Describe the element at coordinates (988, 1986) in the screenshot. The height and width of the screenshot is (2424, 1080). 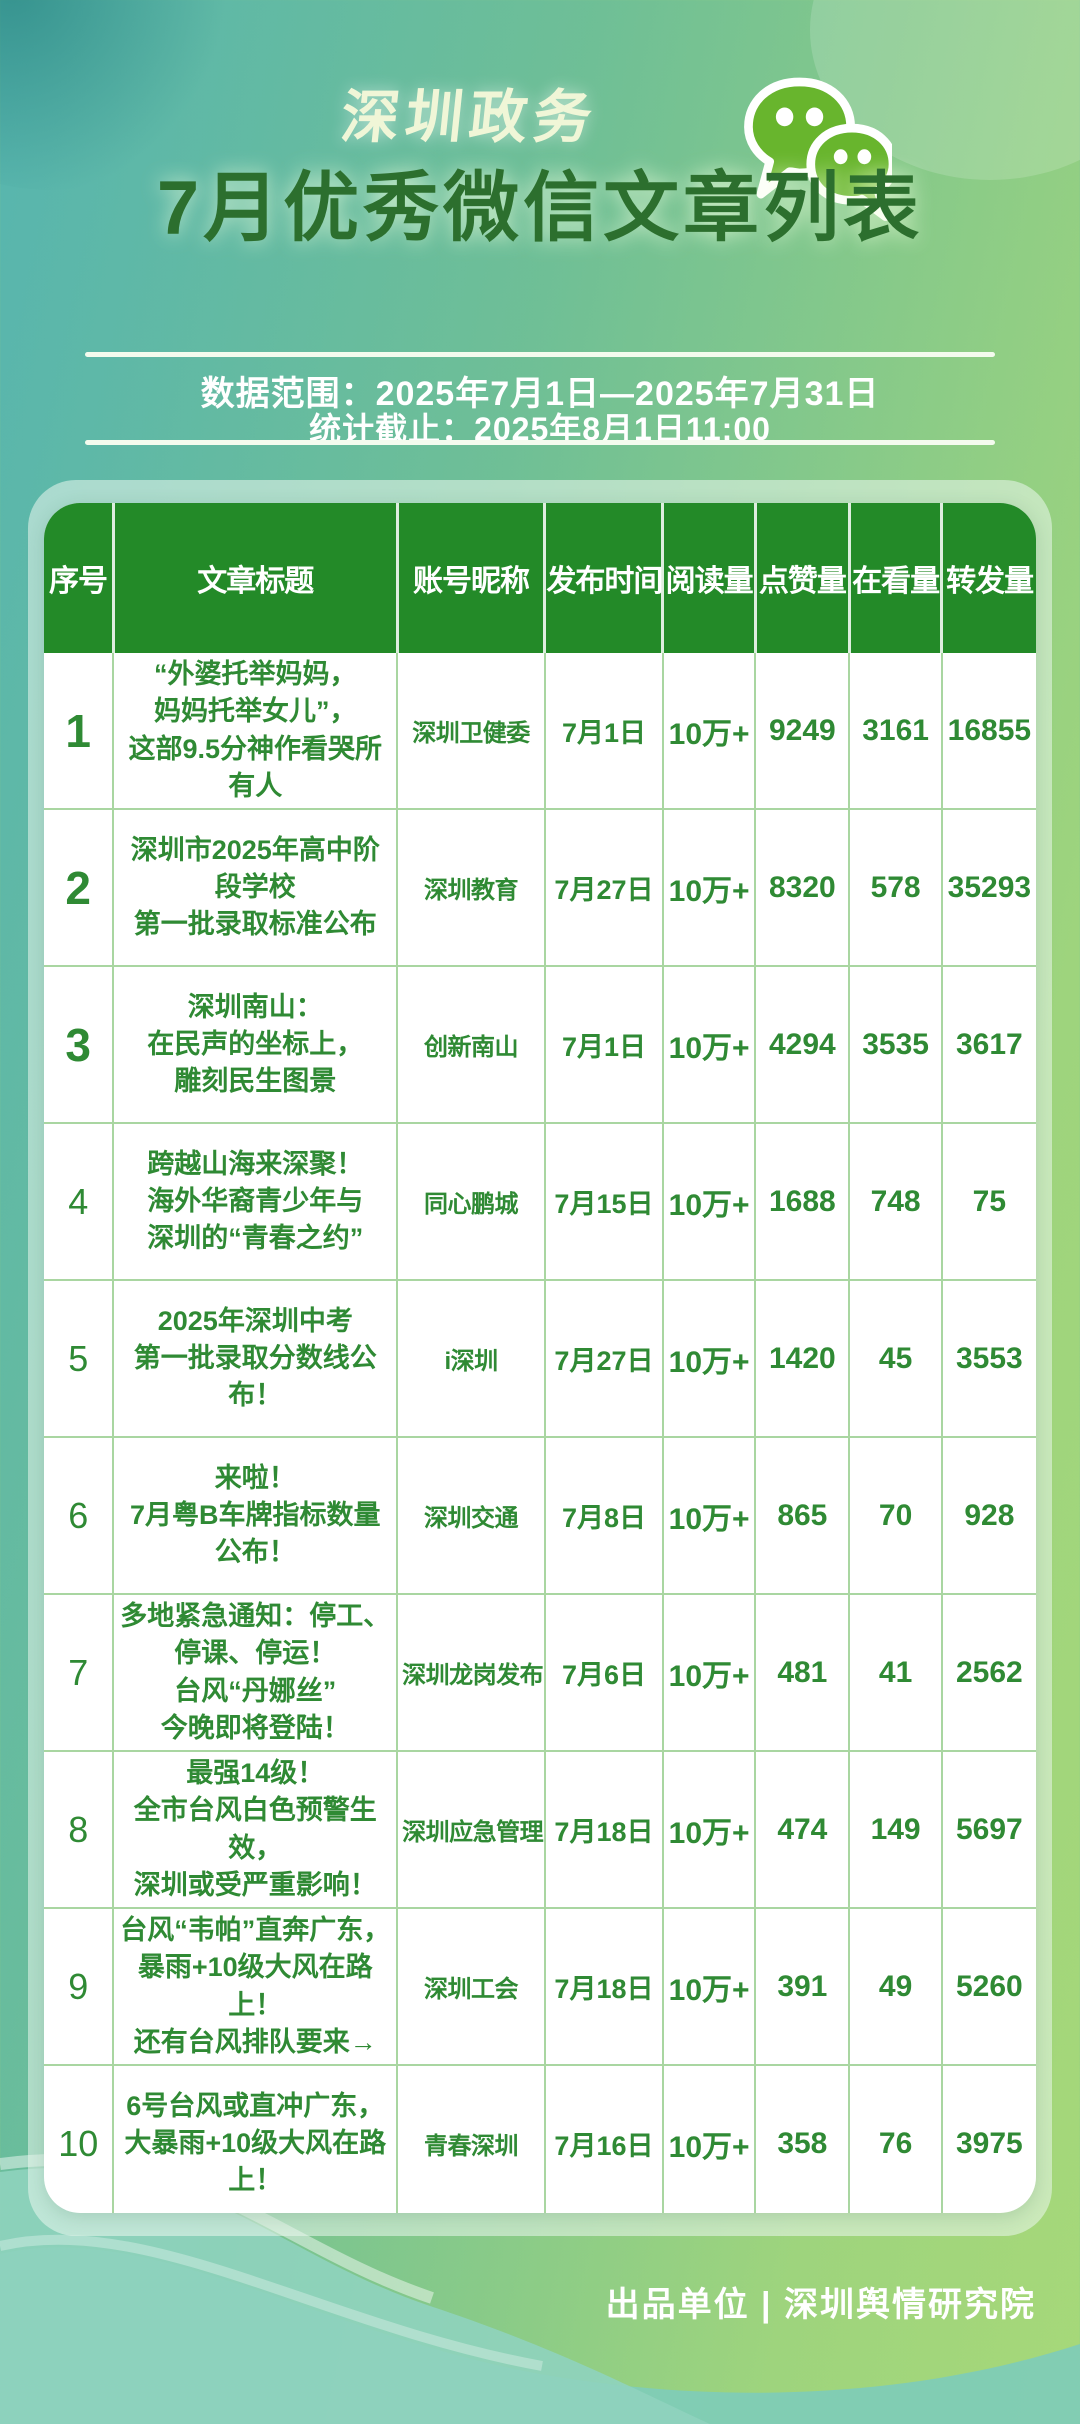
I see `cell-share-count: 5260` at that location.